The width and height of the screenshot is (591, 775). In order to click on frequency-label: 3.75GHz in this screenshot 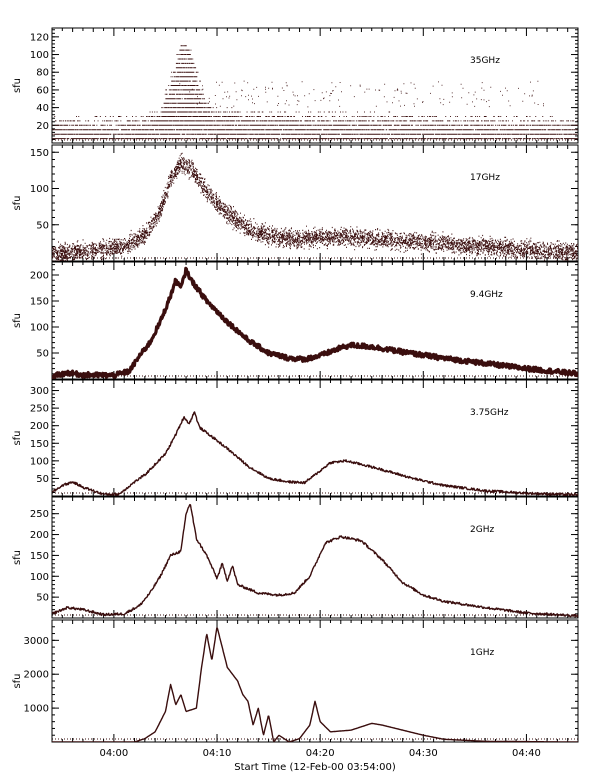, I will do `click(489, 413)`.